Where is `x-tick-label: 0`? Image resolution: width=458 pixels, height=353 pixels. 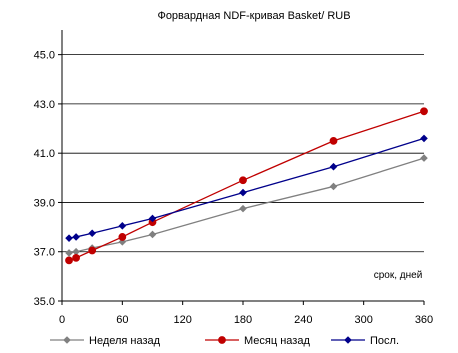 x-tick-label: 0 is located at coordinates (62, 320).